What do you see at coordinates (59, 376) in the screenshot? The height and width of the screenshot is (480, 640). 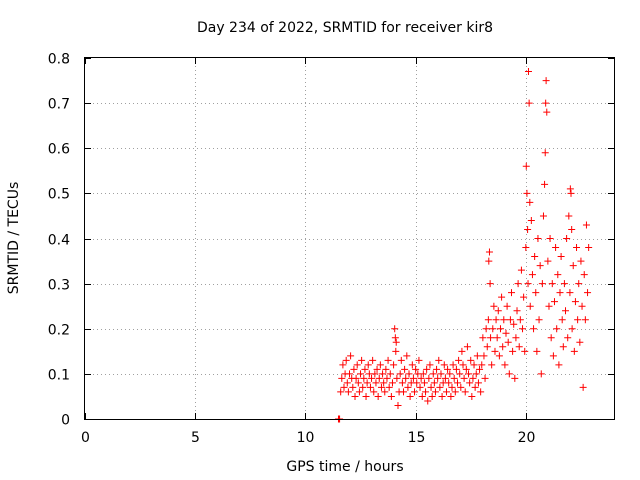 I see `y-tick-label: 0.1` at bounding box center [59, 376].